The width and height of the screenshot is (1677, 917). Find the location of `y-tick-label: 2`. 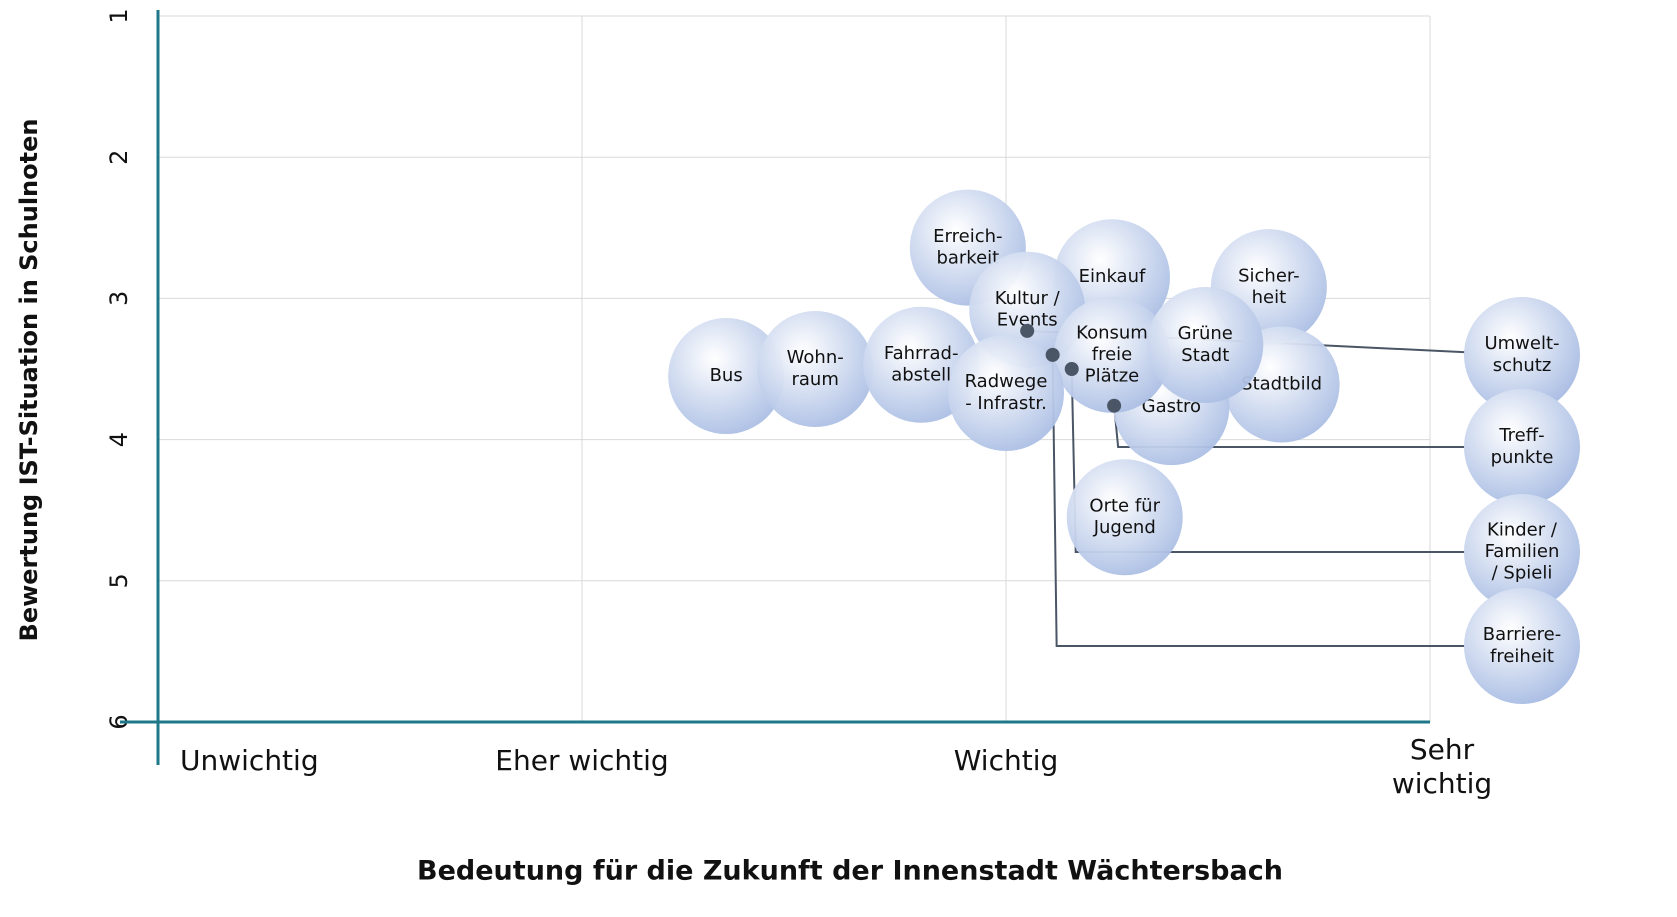

y-tick-label: 2 is located at coordinates (119, 157).